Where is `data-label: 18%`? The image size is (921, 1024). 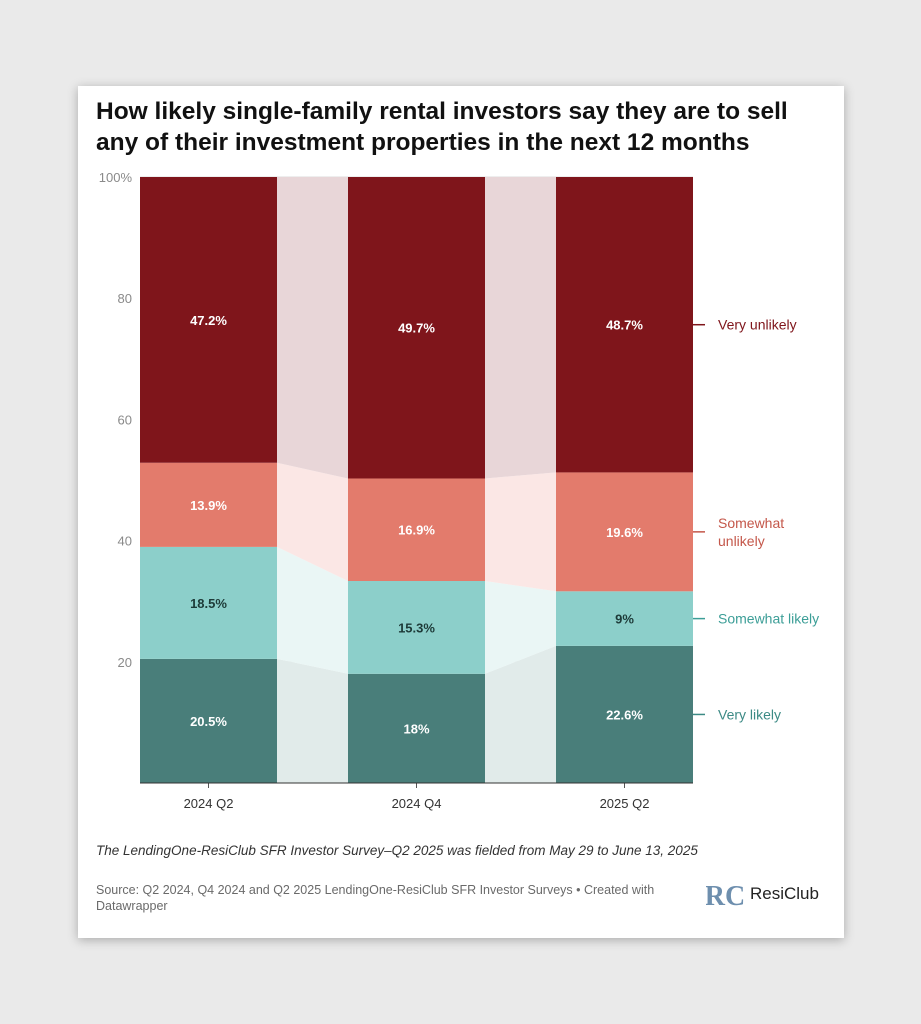 data-label: 18% is located at coordinates (416, 728).